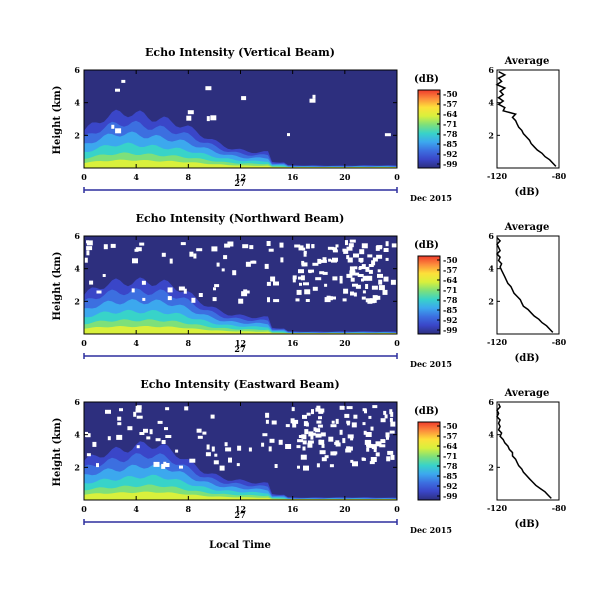  What do you see at coordinates (450, 456) in the screenshot?
I see `colorbar-tick-label: -71` at bounding box center [450, 456].